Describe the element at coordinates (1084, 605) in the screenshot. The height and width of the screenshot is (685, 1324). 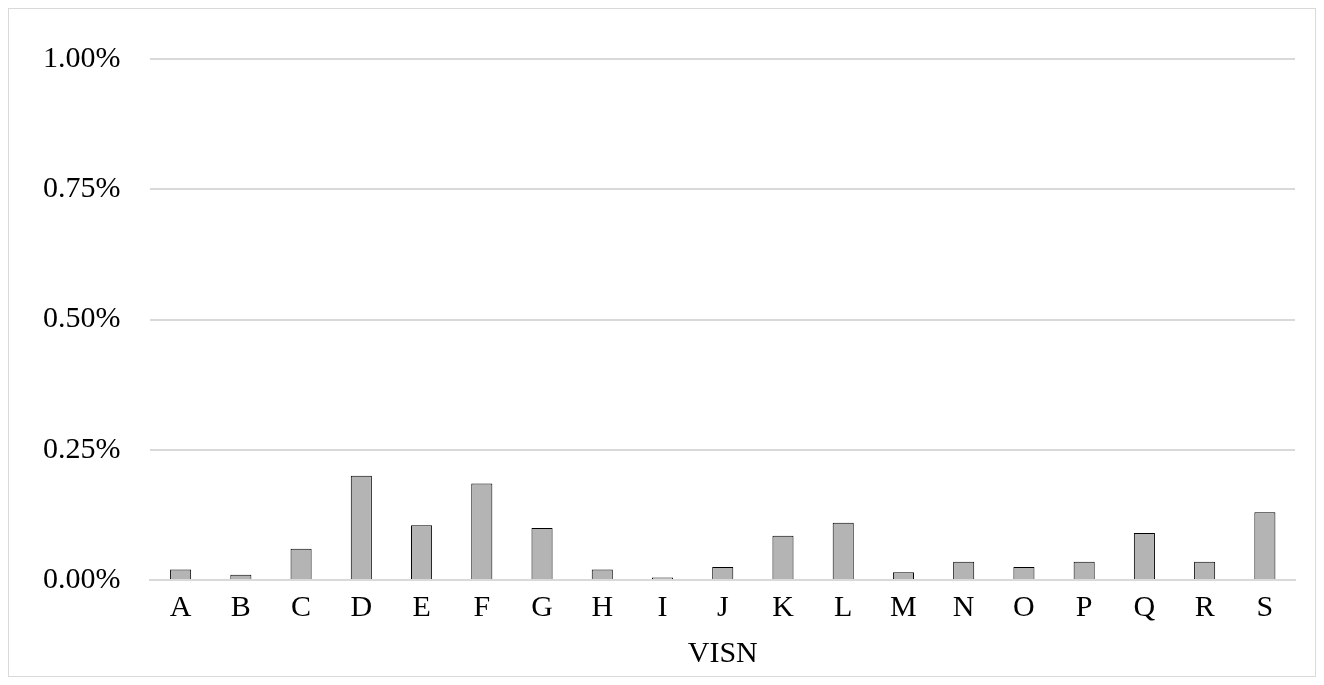
I see `x-tick-label: P` at that location.